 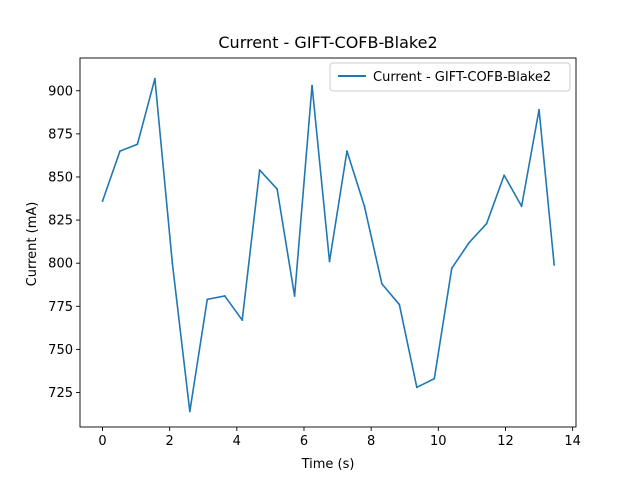 I want to click on legend: Current - GIFT-COFB-Blake2, so click(x=450, y=77).